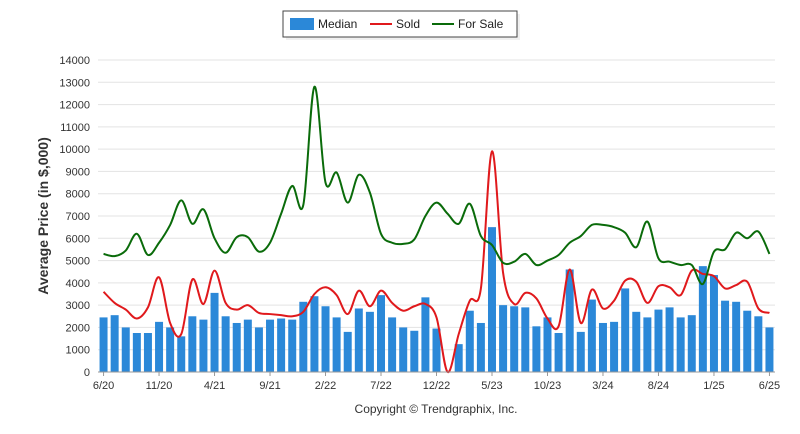  What do you see at coordinates (602, 386) in the screenshot?
I see `x-tick-label: 3/24` at bounding box center [602, 386].